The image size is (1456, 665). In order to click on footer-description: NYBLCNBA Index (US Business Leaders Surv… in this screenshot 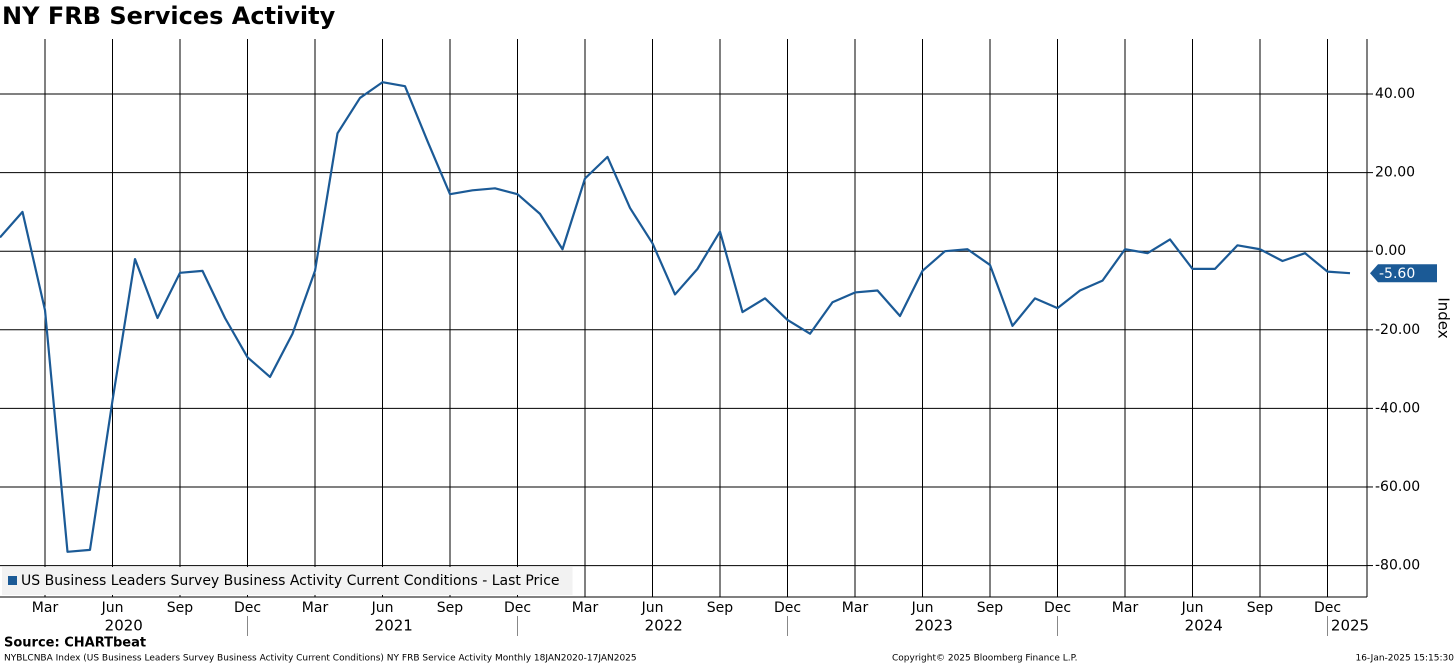, I will do `click(320, 659)`.